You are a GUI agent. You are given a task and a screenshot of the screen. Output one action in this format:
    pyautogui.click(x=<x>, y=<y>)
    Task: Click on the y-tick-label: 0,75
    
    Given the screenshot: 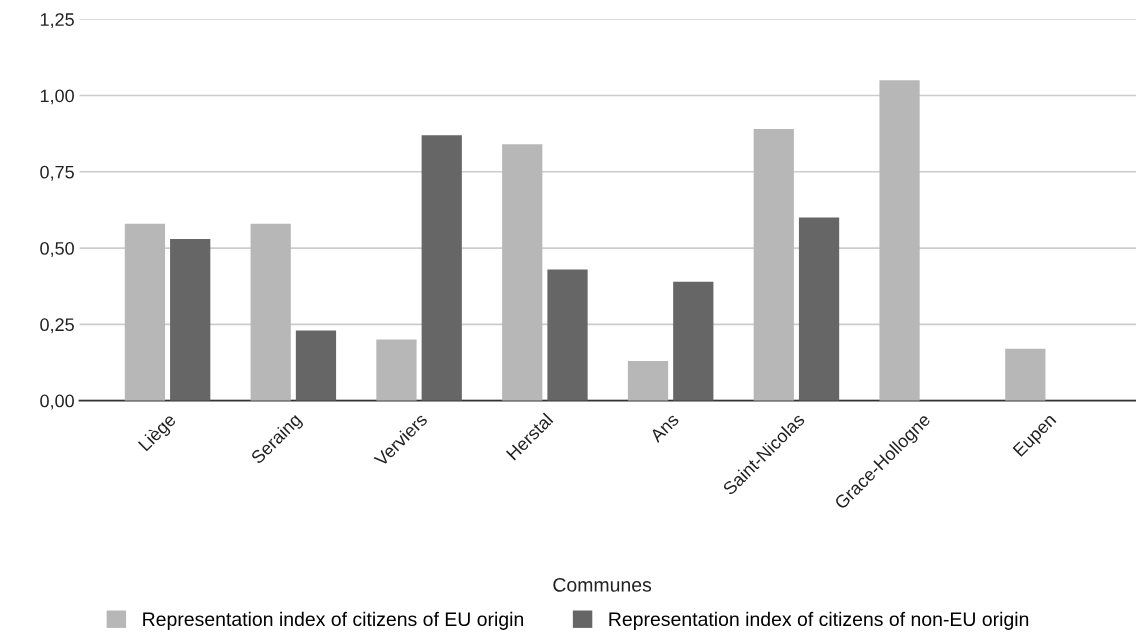 What is the action you would take?
    pyautogui.click(x=57, y=173)
    